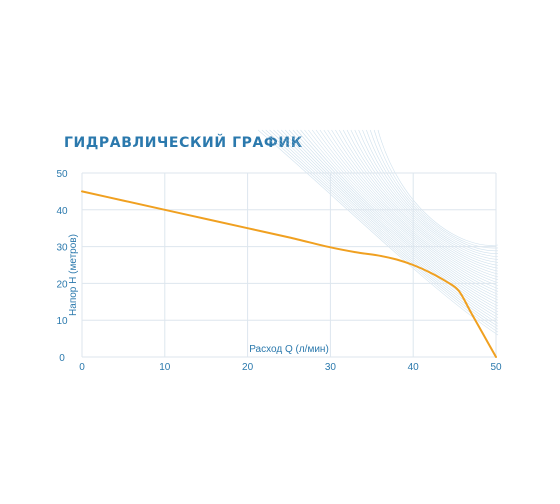 The image size is (560, 504). I want to click on y-tick-label: 10, so click(62, 321).